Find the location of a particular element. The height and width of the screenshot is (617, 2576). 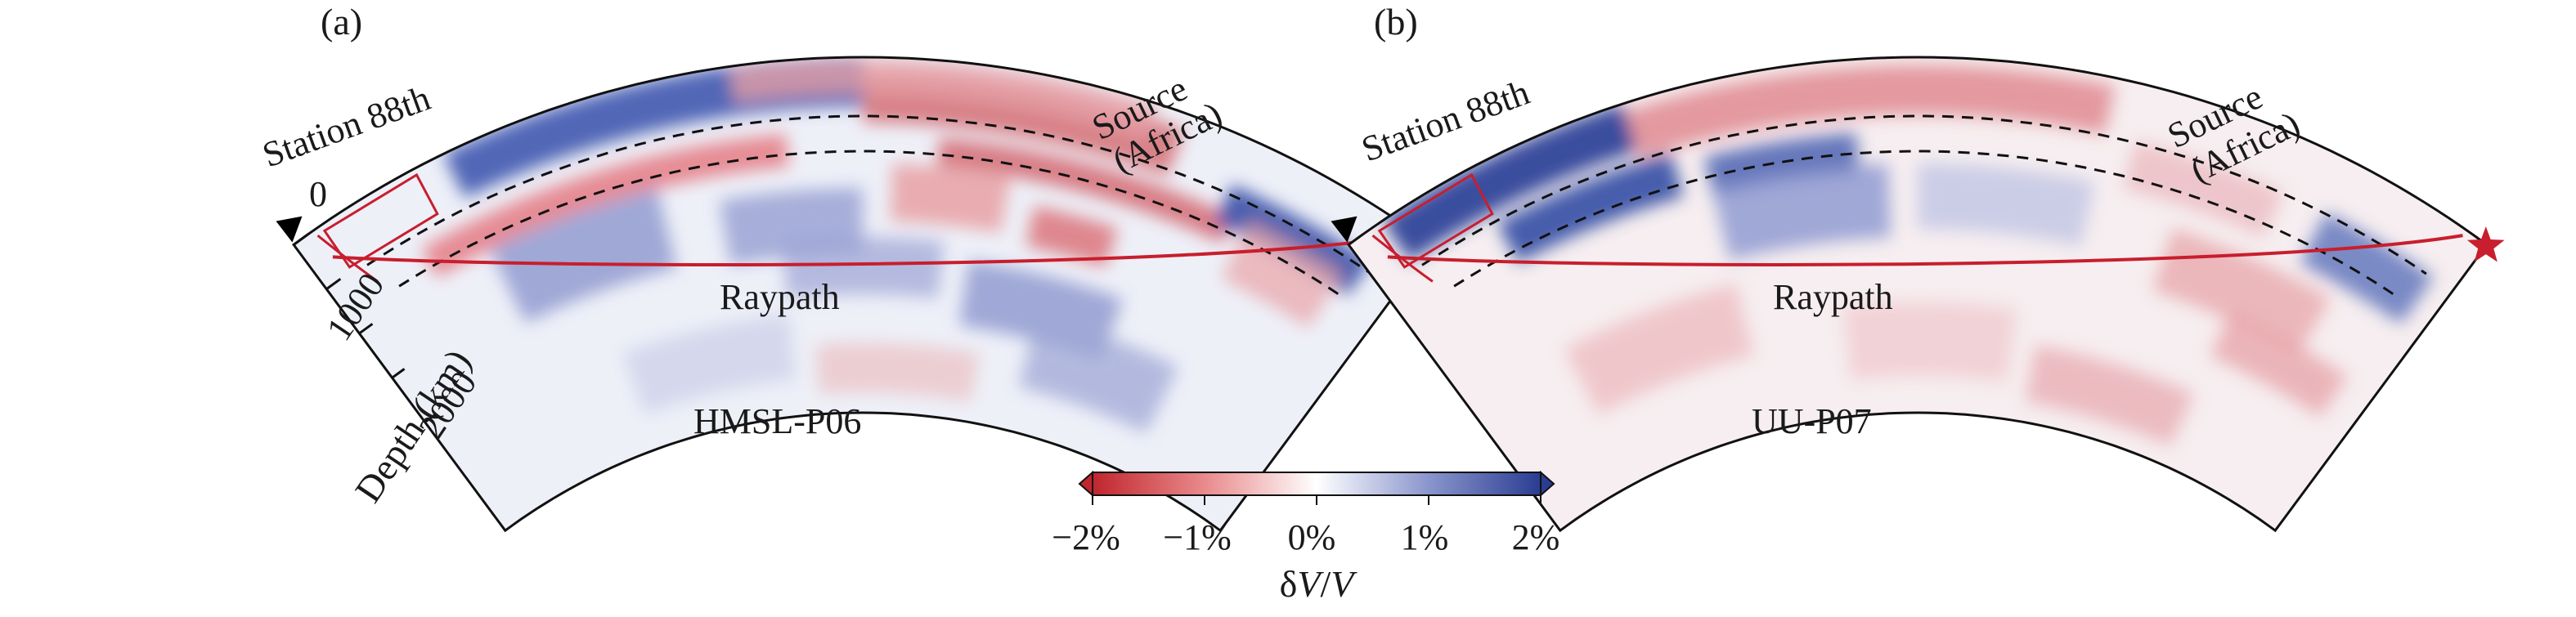

colorbar-min-arrow-icon is located at coordinates (1085, 484).